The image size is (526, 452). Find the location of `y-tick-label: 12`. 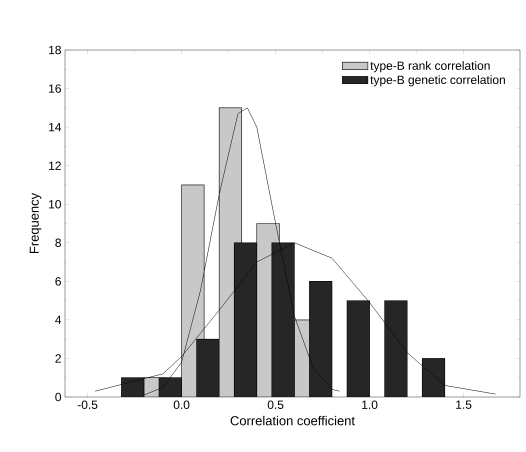

y-tick-label: 12 is located at coordinates (55, 165).